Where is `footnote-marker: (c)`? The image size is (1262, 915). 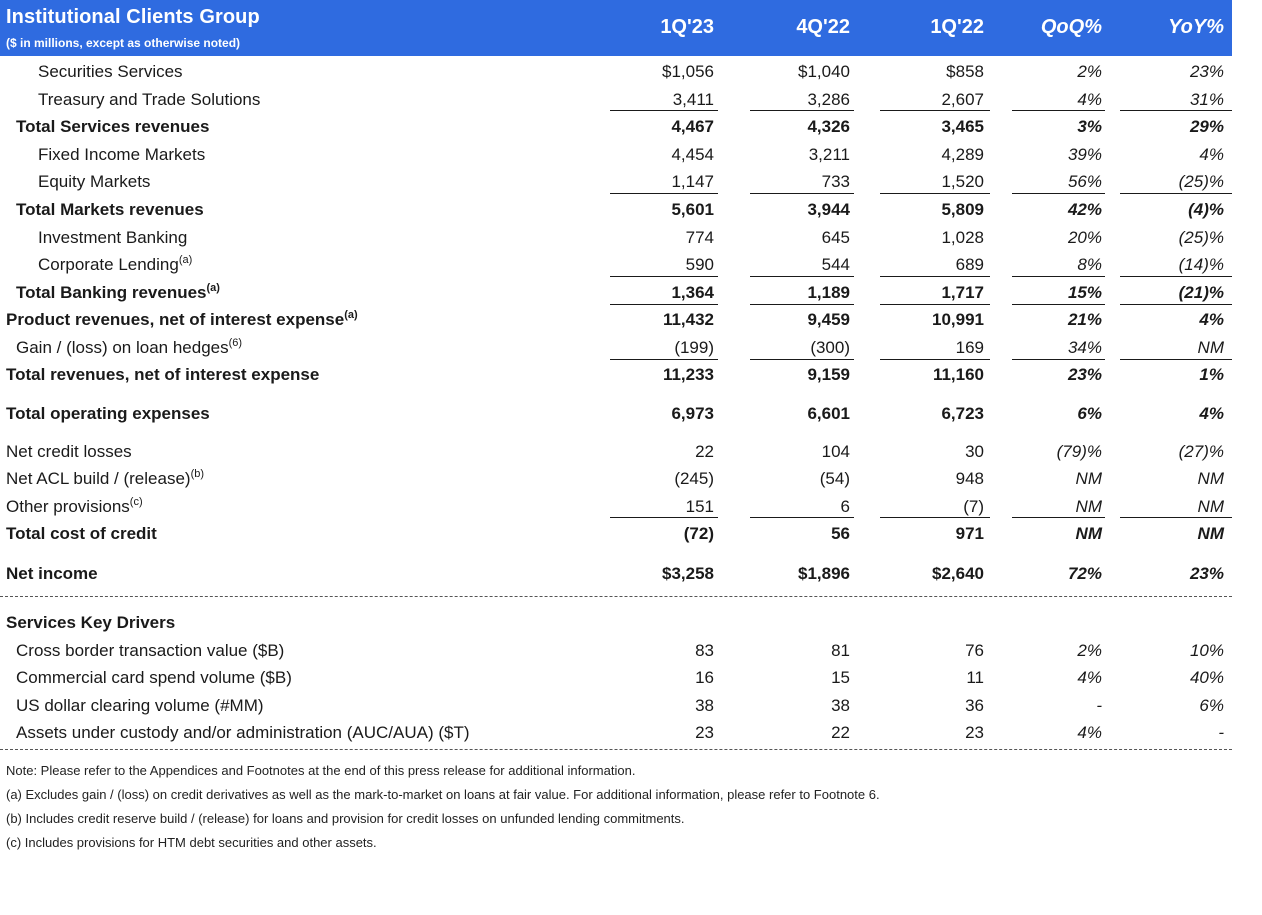
footnote-marker: (c) is located at coordinates (136, 502).